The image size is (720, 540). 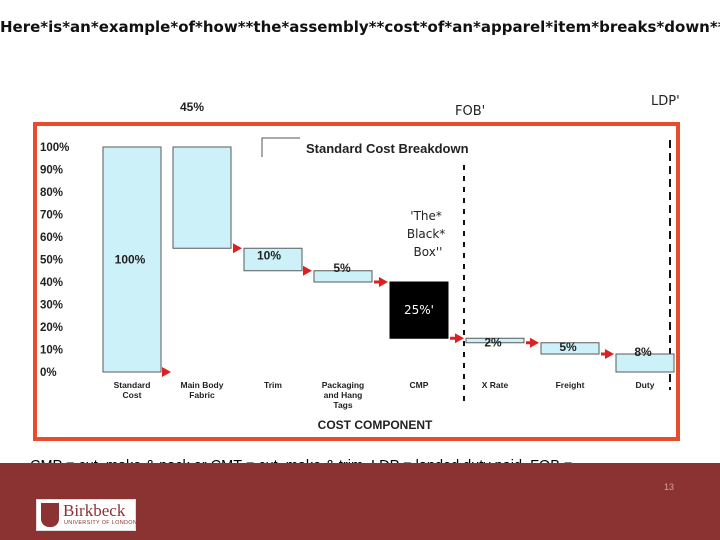 I want to click on x-category-label-line: Packaging, so click(x=343, y=385).